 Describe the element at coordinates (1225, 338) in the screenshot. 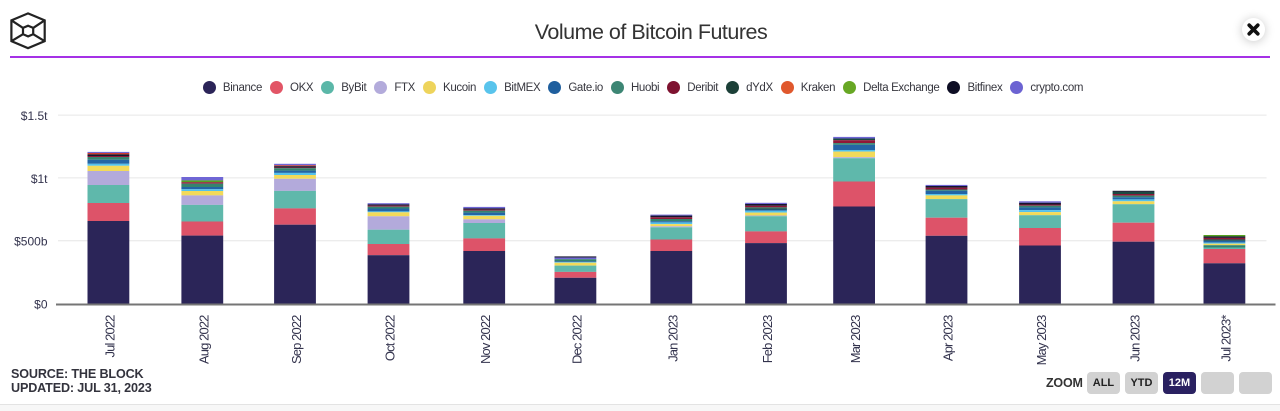

I see `svg-text: Jul 2023*` at that location.